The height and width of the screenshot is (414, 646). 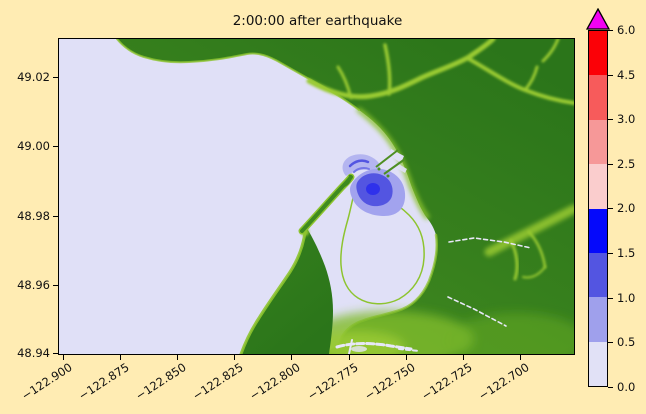 I want to click on x-tick-label: −122.875, so click(x=104, y=381).